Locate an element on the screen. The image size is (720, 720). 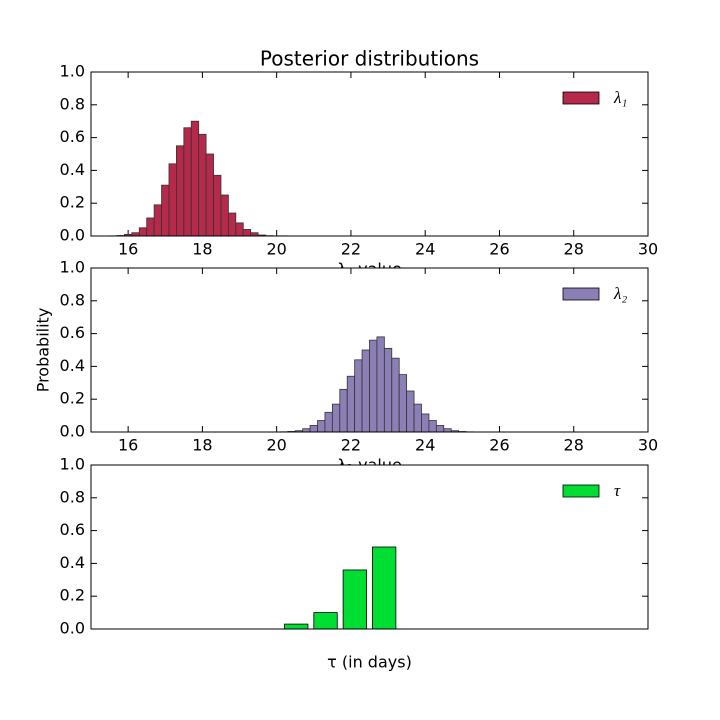
x-axis-label: τ (in days) is located at coordinates (369, 662).